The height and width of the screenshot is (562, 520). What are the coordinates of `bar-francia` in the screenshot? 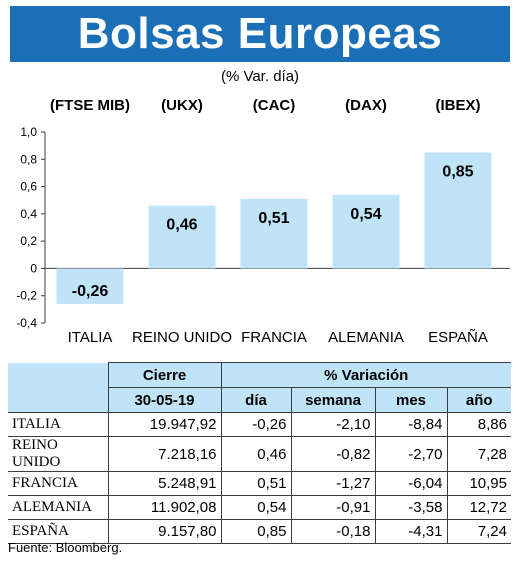 It's located at (274, 233).